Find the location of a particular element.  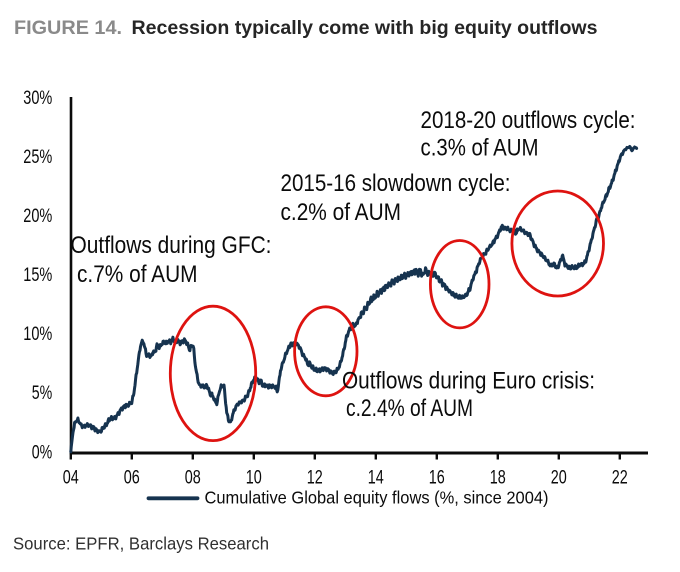

svg-text: 04 is located at coordinates (71, 478).